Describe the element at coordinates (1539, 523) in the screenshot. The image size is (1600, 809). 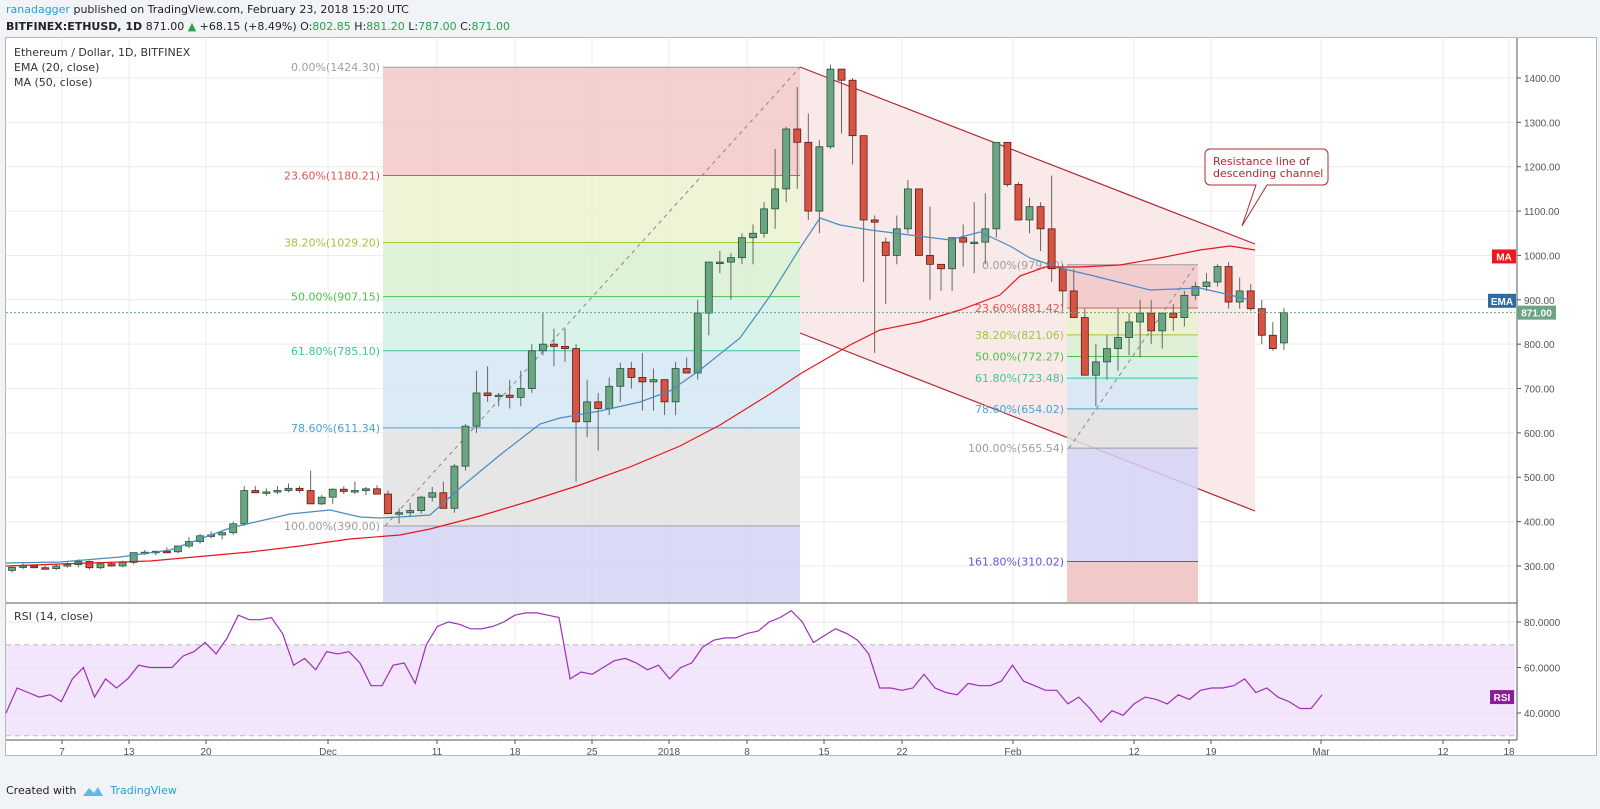
I see `price-tick-label: 400.00` at that location.